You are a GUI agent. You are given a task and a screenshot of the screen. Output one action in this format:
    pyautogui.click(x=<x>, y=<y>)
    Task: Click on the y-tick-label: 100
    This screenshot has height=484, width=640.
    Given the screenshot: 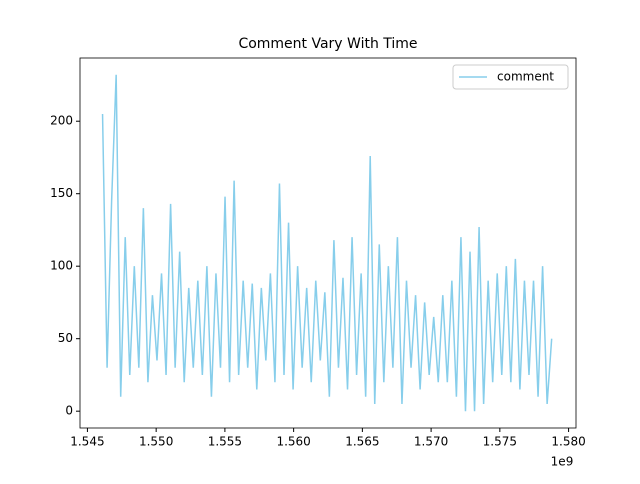 What is the action you would take?
    pyautogui.click(x=61, y=266)
    